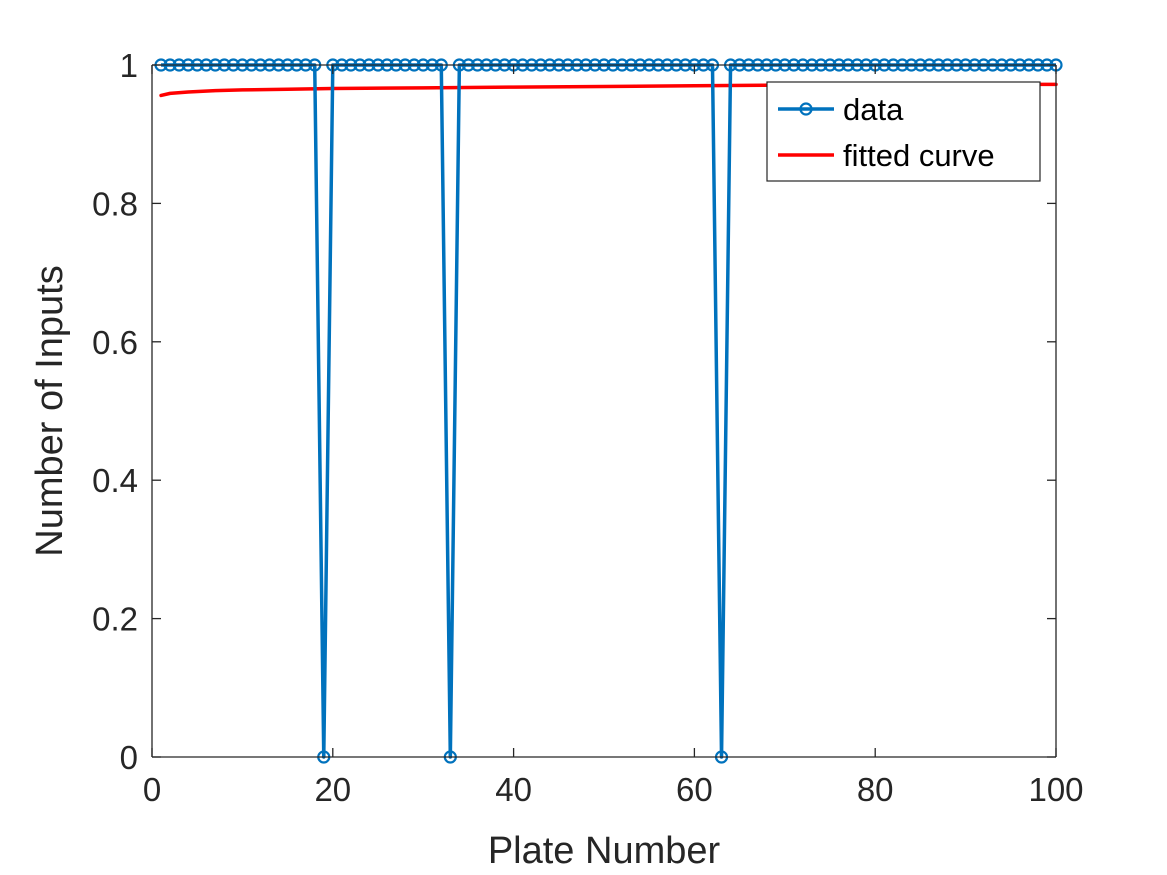 This screenshot has height=875, width=1167. I want to click on legend: data fitted curve, so click(903, 131).